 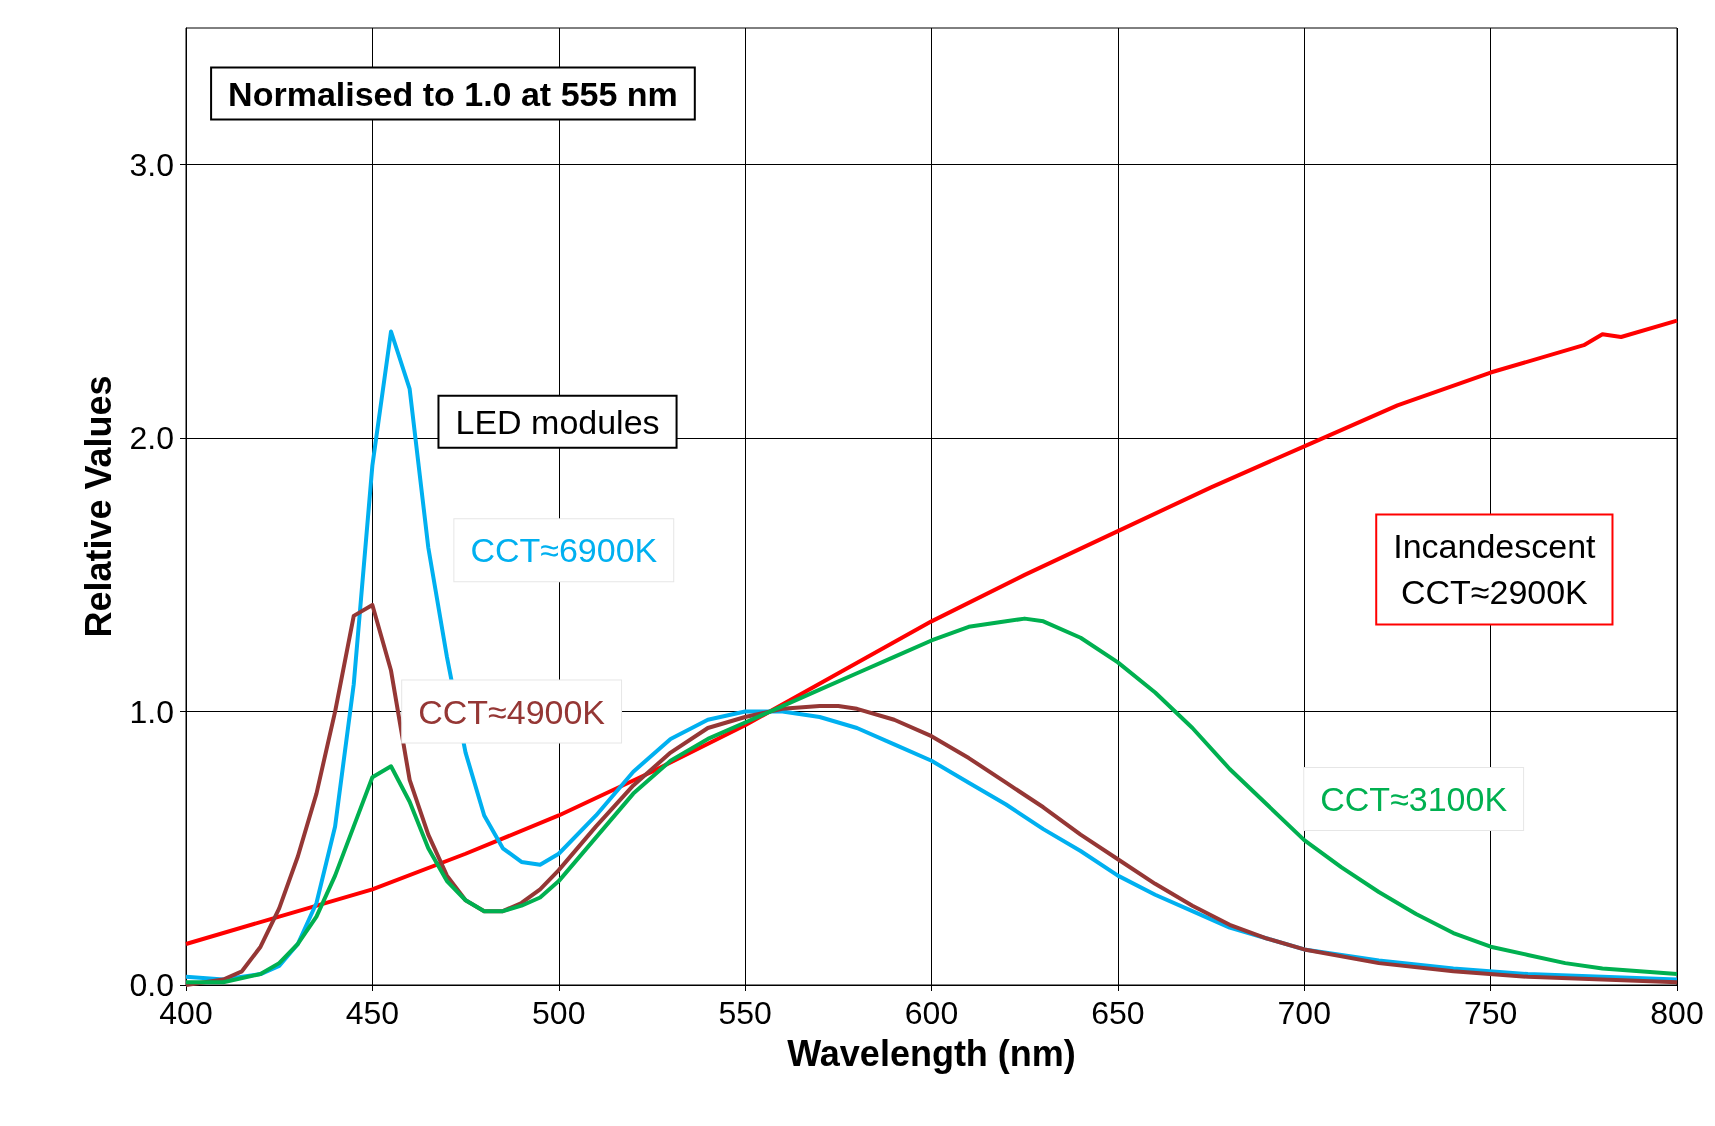 I want to click on y-axis-title: Relative Values, so click(x=98, y=506).